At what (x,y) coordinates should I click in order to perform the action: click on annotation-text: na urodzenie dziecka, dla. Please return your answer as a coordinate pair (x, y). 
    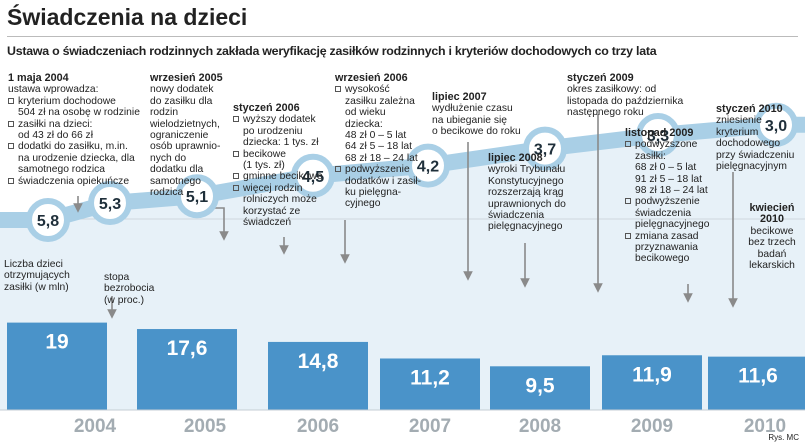
    Looking at the image, I should click on (76, 158).